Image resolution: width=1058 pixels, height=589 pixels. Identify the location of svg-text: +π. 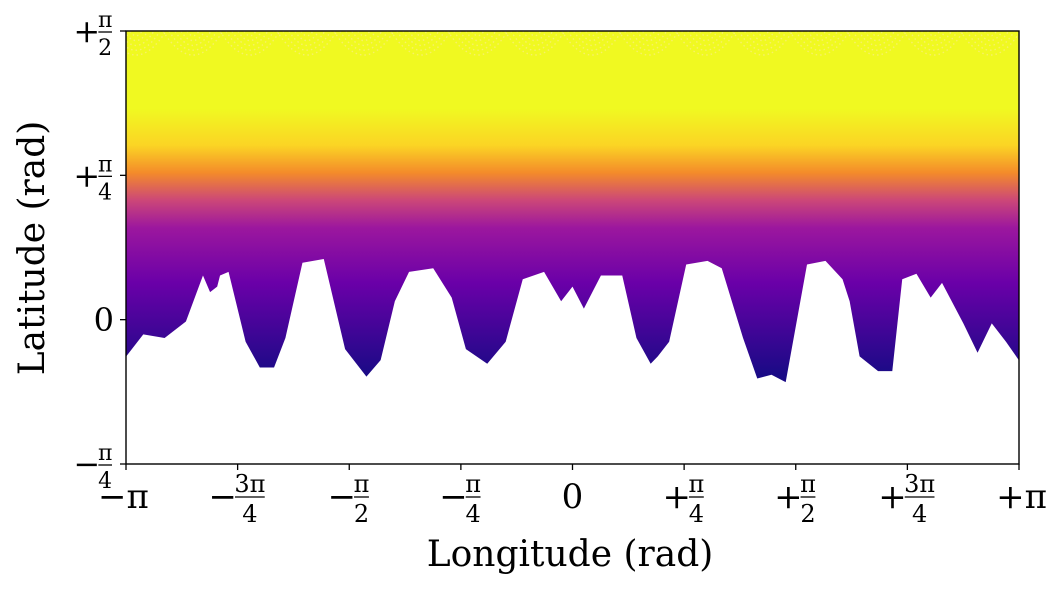
(1021, 497).